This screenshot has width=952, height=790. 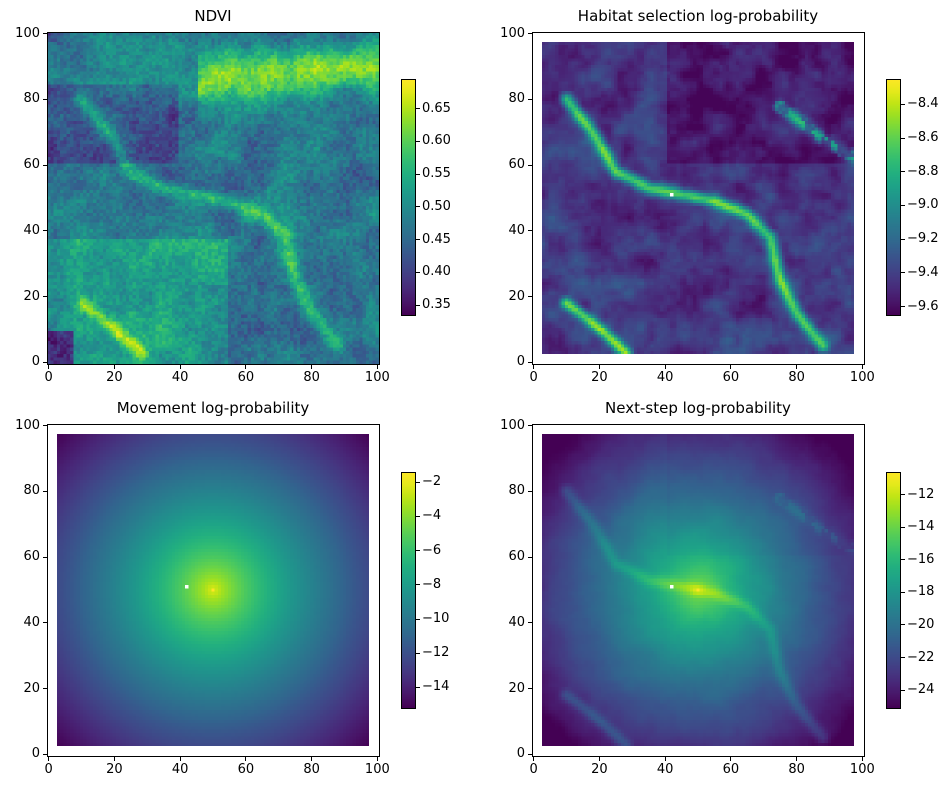 I want to click on colorbar-tick-label: −22, so click(x=921, y=657).